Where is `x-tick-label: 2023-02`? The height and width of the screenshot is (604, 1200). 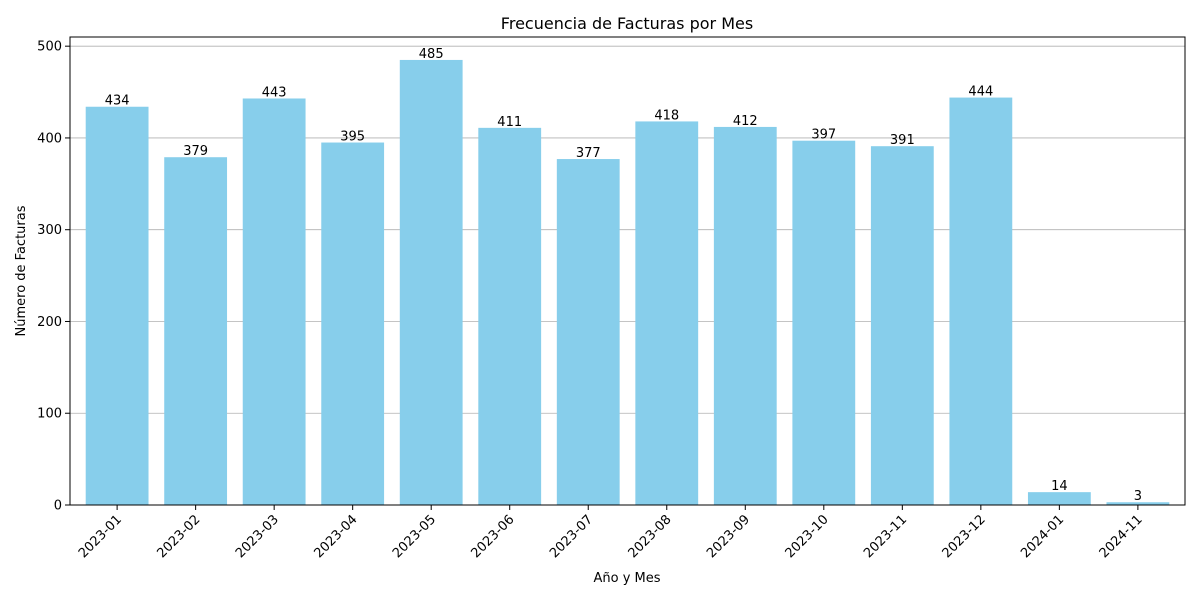
x-tick-label: 2023-02 is located at coordinates (178, 536).